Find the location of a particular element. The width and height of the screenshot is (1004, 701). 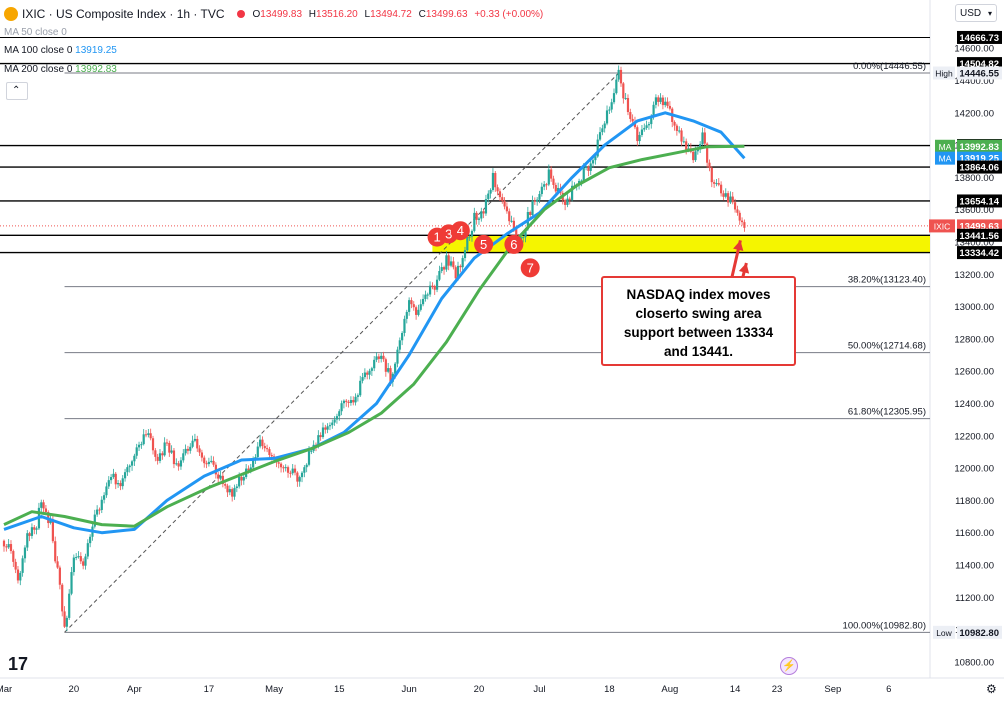

low-label: L is located at coordinates (367, 14).